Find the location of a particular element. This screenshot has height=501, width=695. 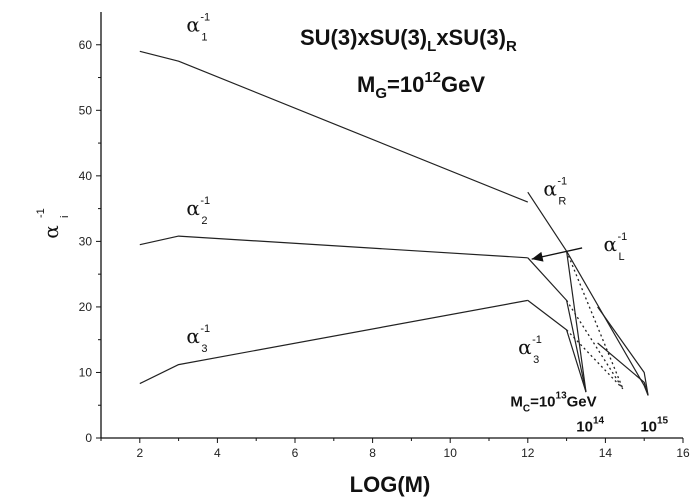

series-label: α -1 R is located at coordinates (555, 192).